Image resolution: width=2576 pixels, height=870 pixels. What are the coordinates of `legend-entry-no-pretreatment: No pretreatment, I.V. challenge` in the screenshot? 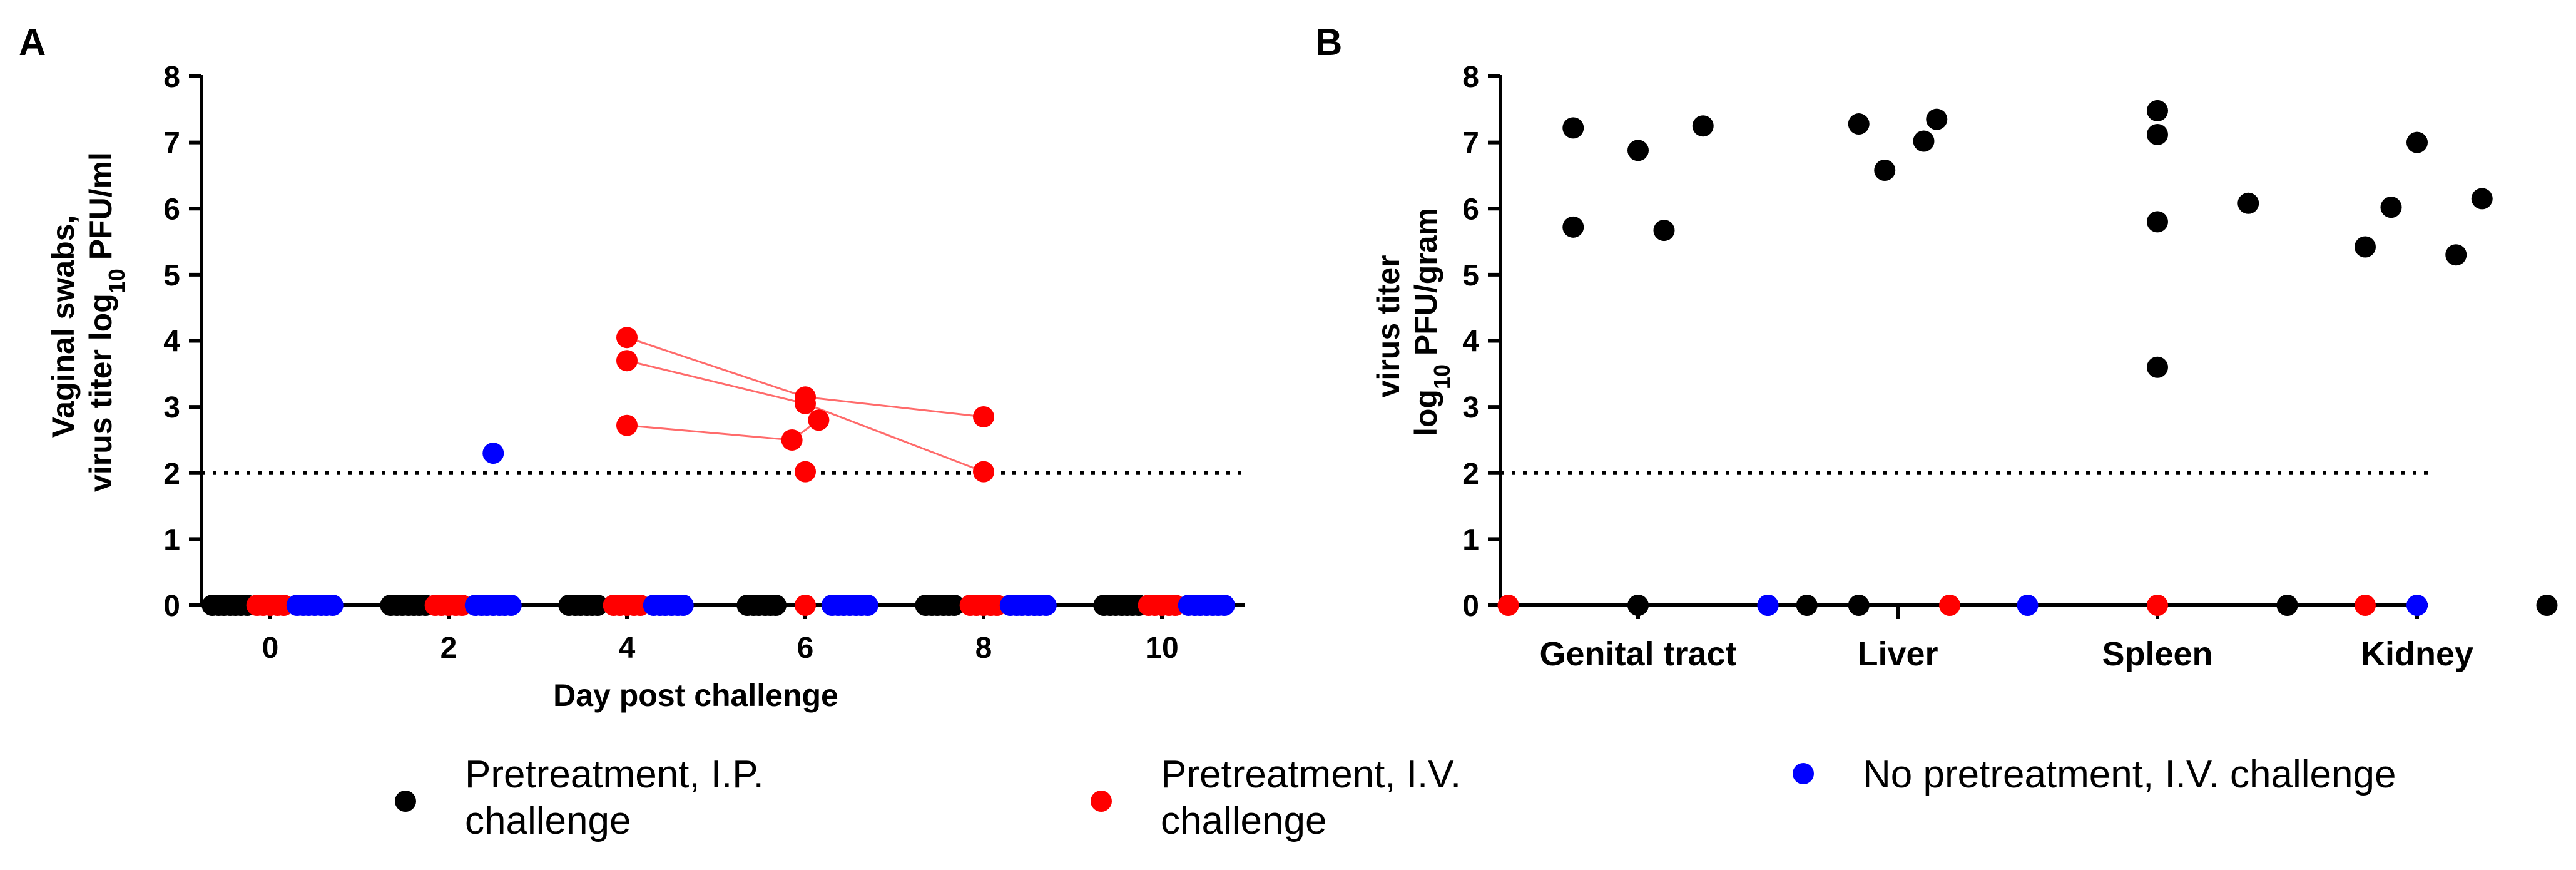 It's located at (2094, 774).